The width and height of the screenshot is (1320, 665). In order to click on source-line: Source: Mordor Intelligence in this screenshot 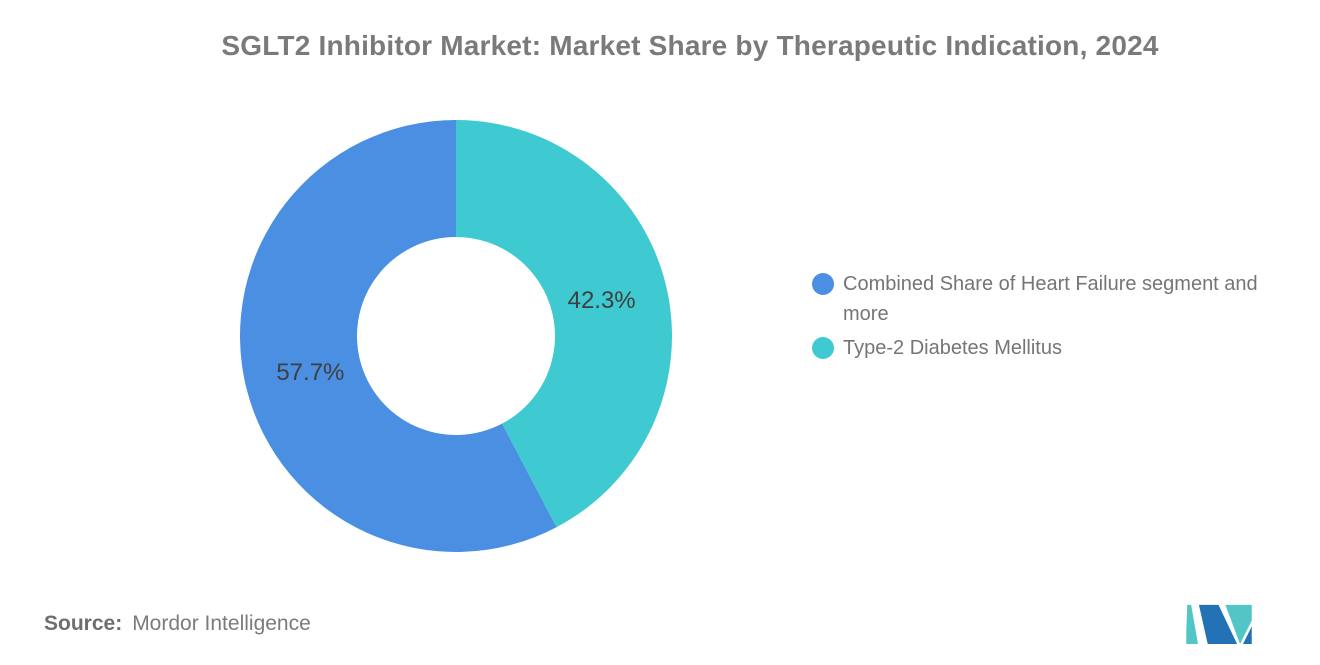, I will do `click(177, 624)`.